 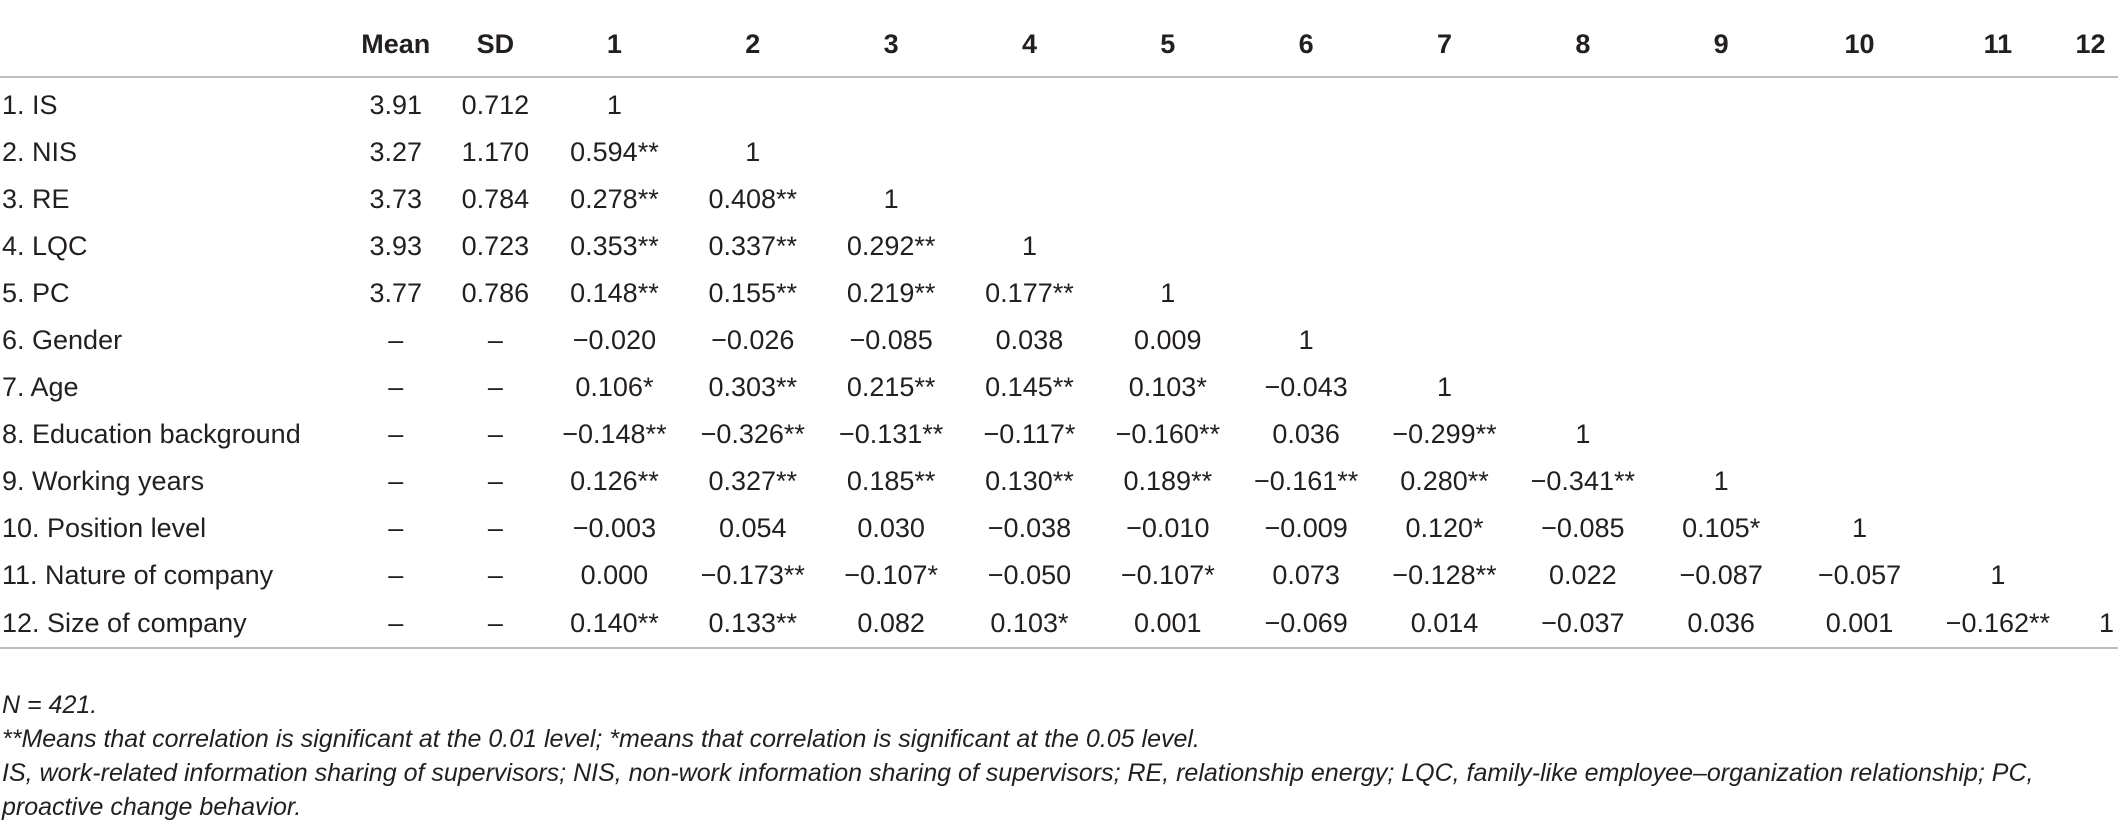 What do you see at coordinates (1059, 103) in the screenshot?
I see `table-row: 1. IS 3.91 0.712 1` at bounding box center [1059, 103].